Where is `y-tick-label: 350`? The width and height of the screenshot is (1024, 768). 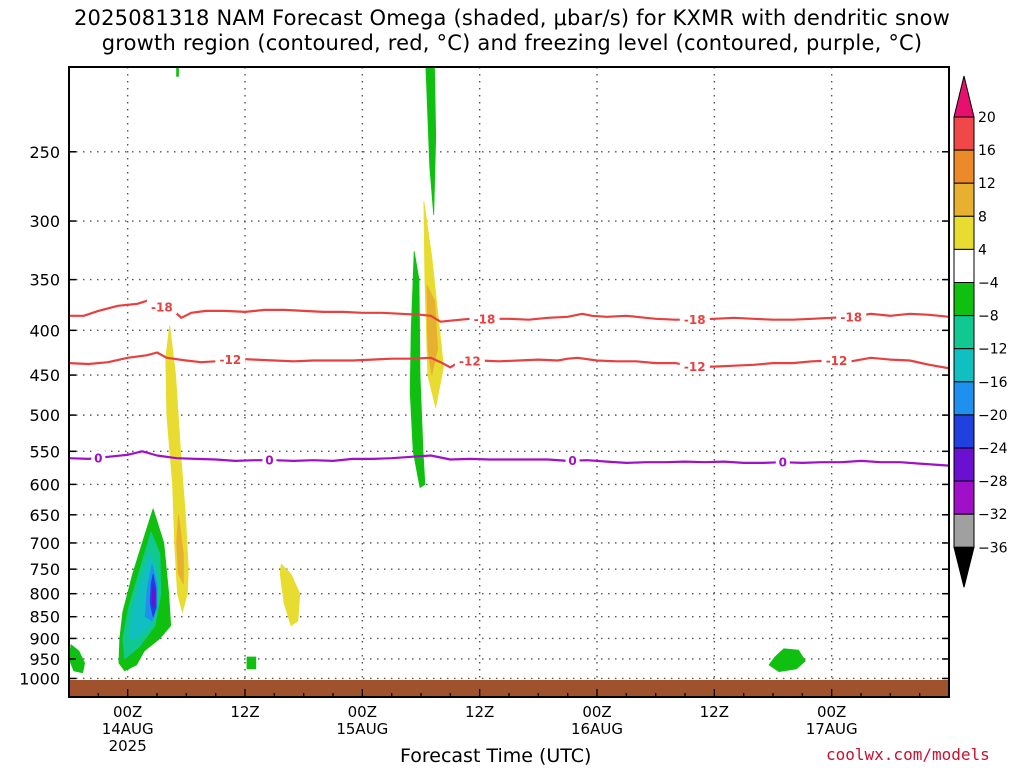 y-tick-label: 350 is located at coordinates (44, 280).